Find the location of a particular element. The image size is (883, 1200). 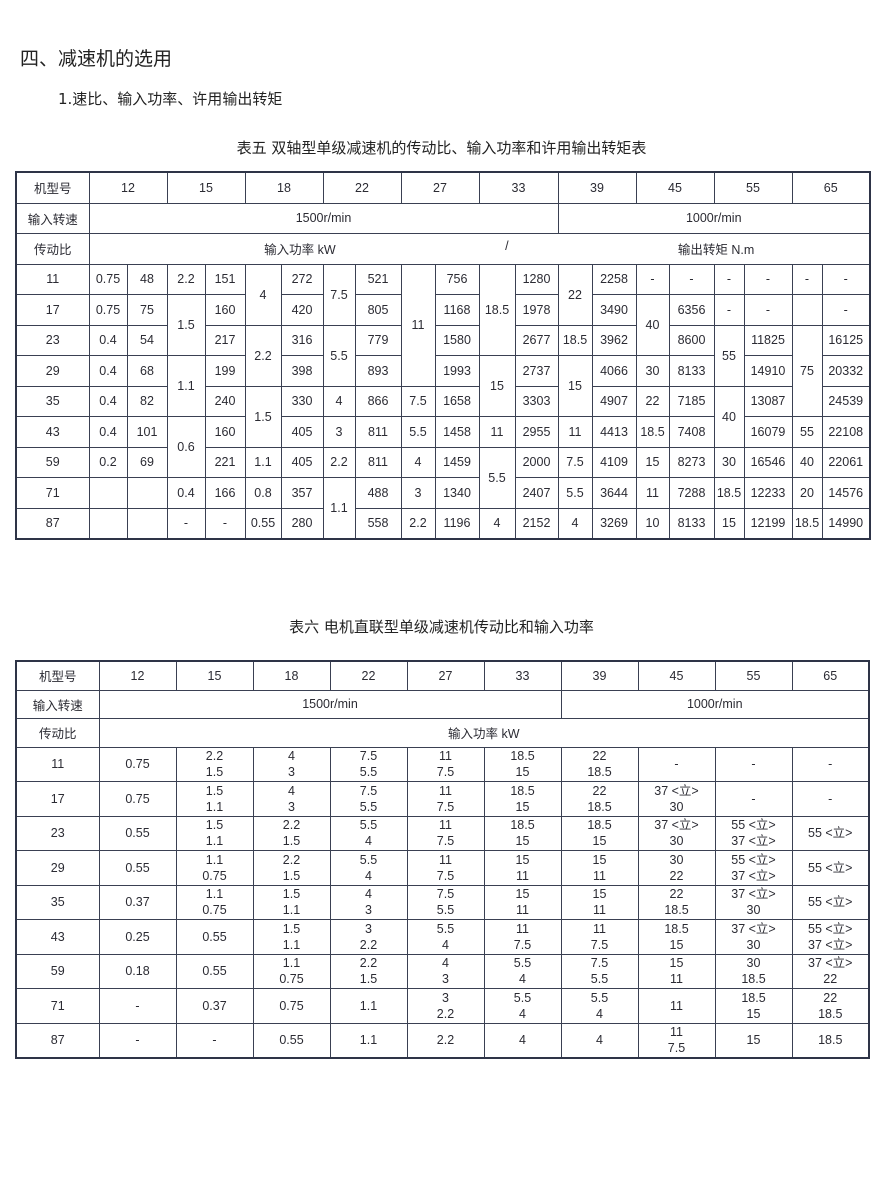

table-cell: 8133 is located at coordinates (691, 523).